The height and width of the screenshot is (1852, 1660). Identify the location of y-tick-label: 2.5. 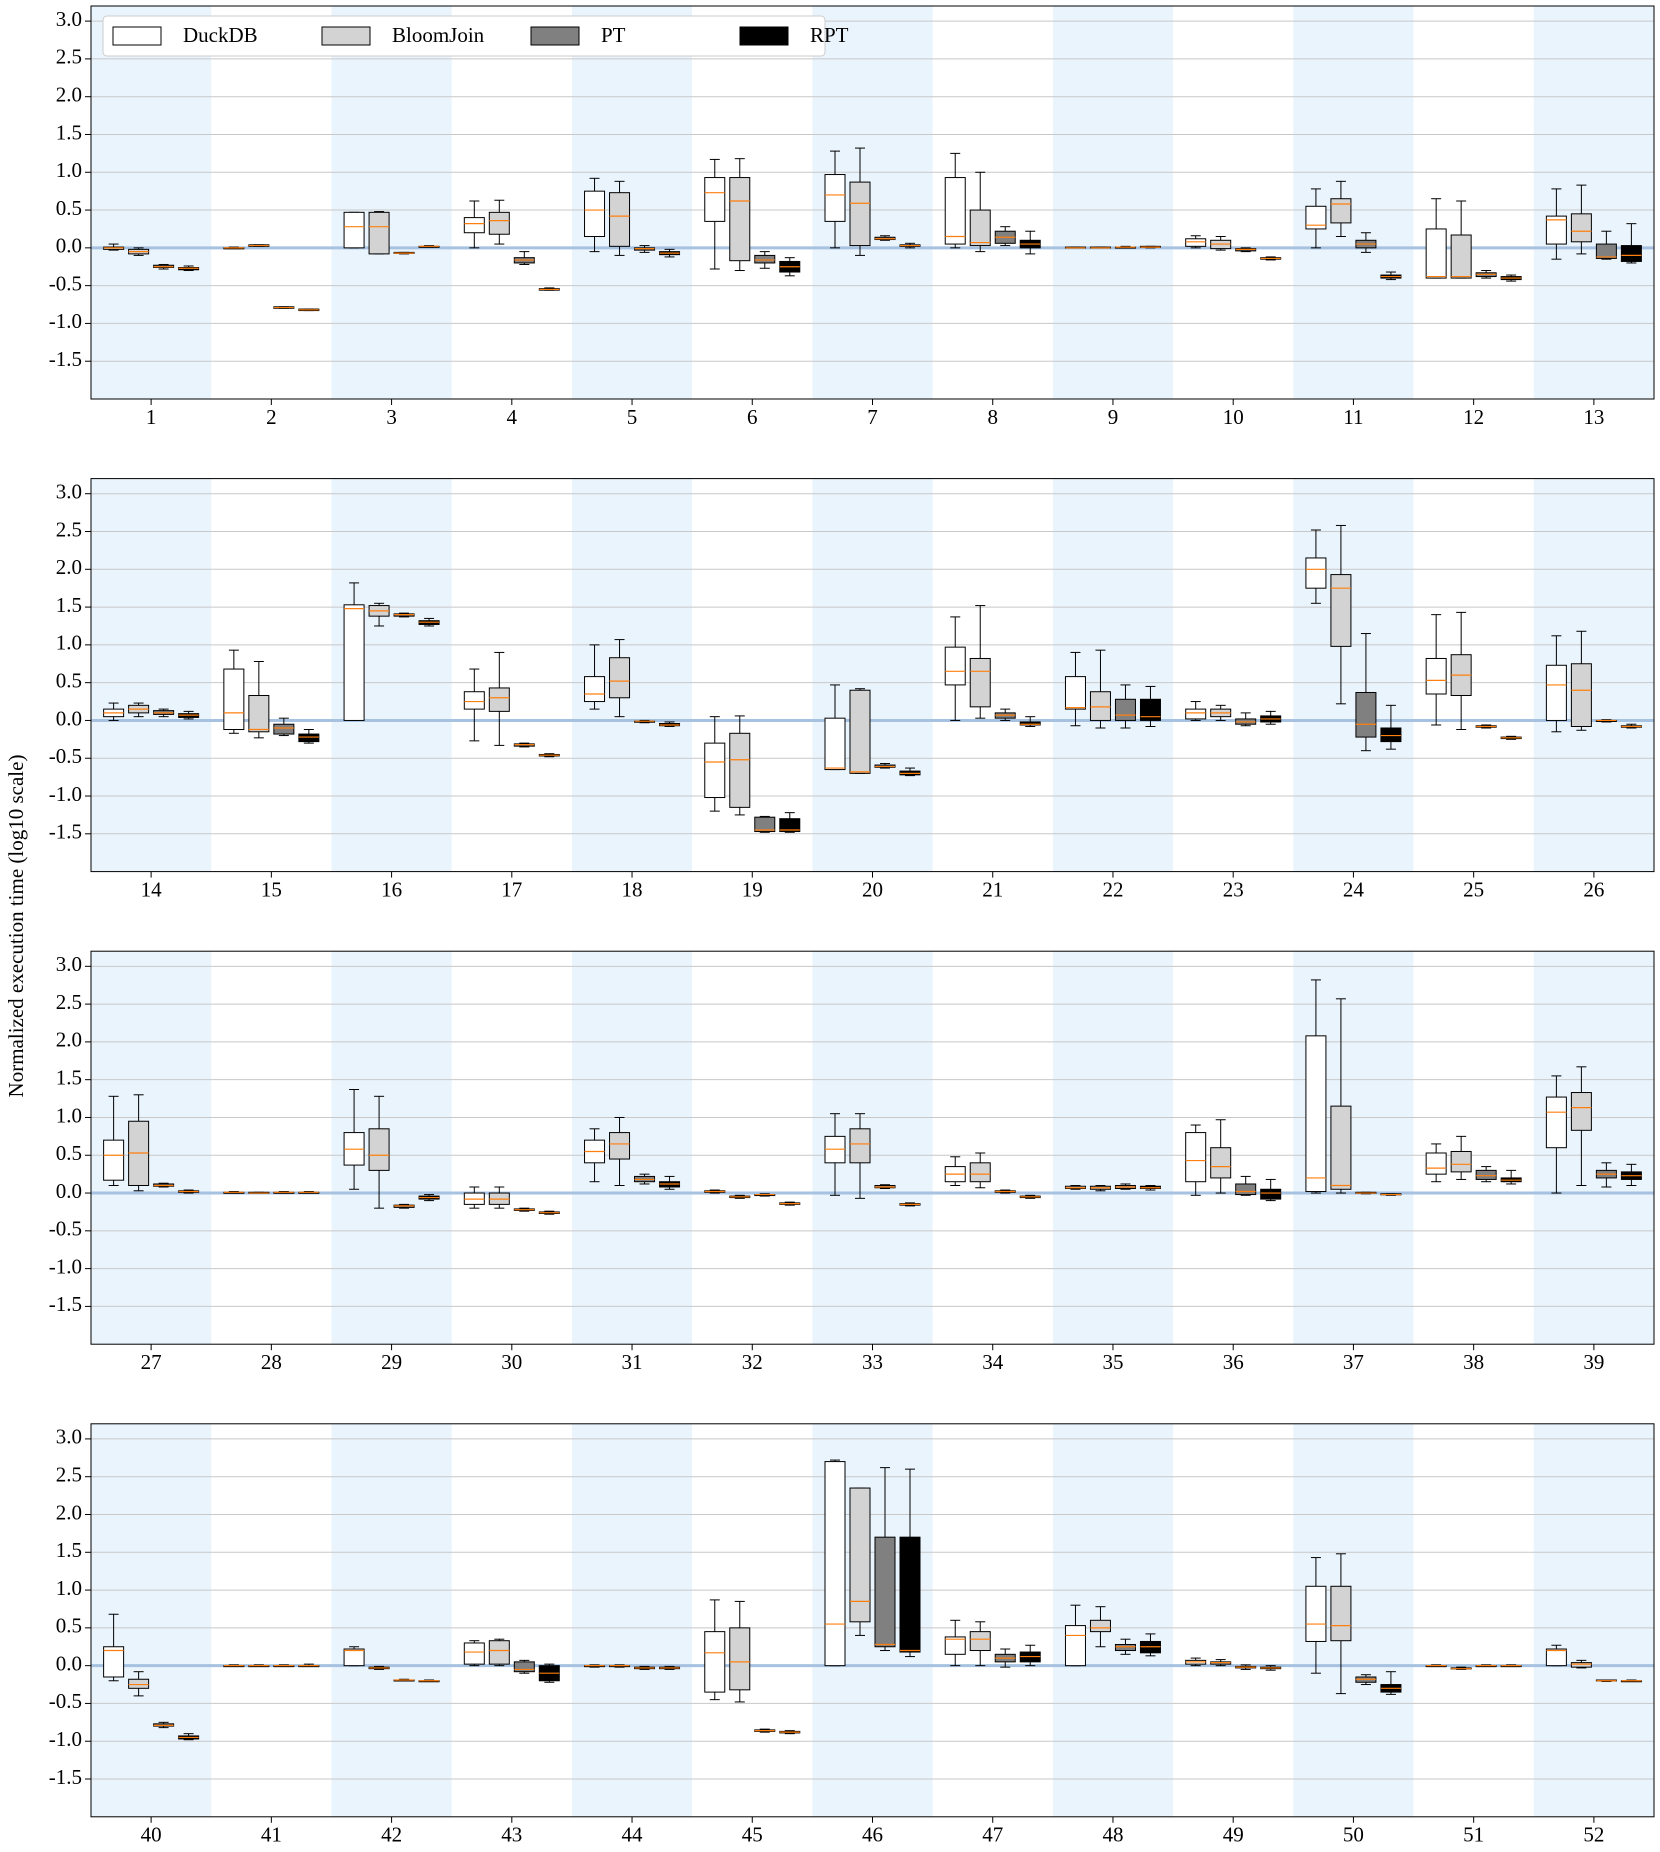
(69, 1002).